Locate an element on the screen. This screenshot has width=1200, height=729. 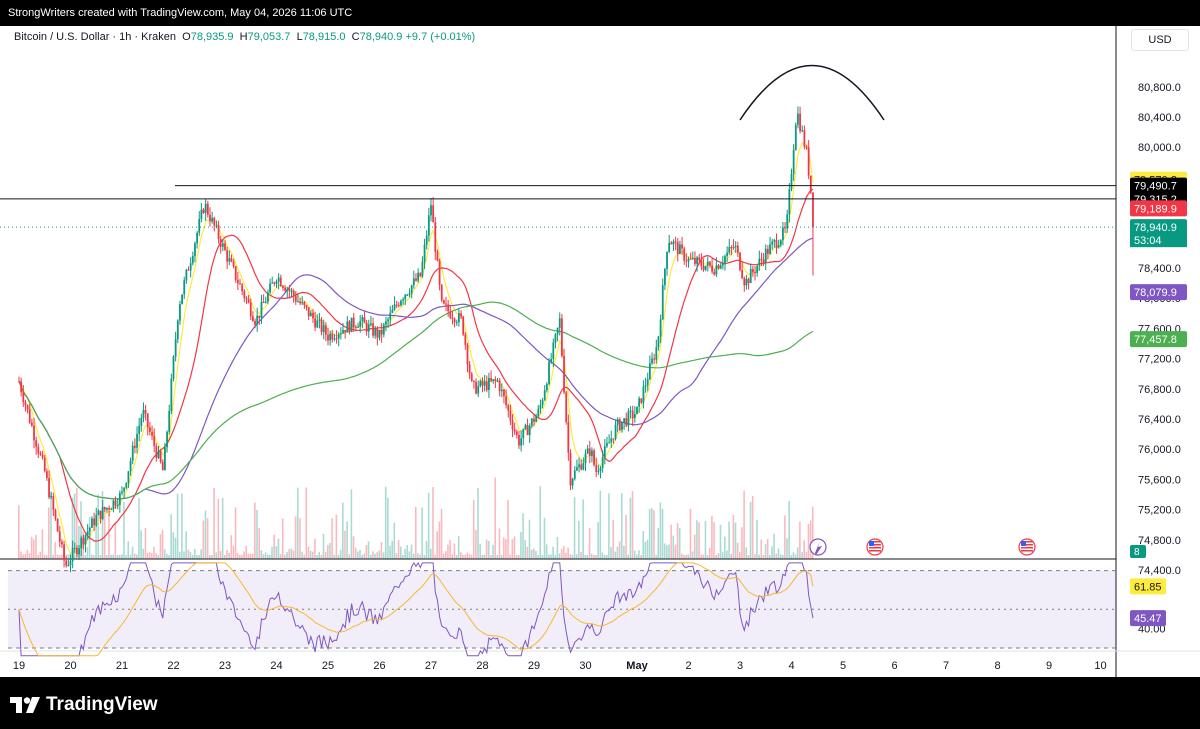
symbol-name: Bitcoin / U.S. Dollar · 1h · Kraken is located at coordinates (95, 37).